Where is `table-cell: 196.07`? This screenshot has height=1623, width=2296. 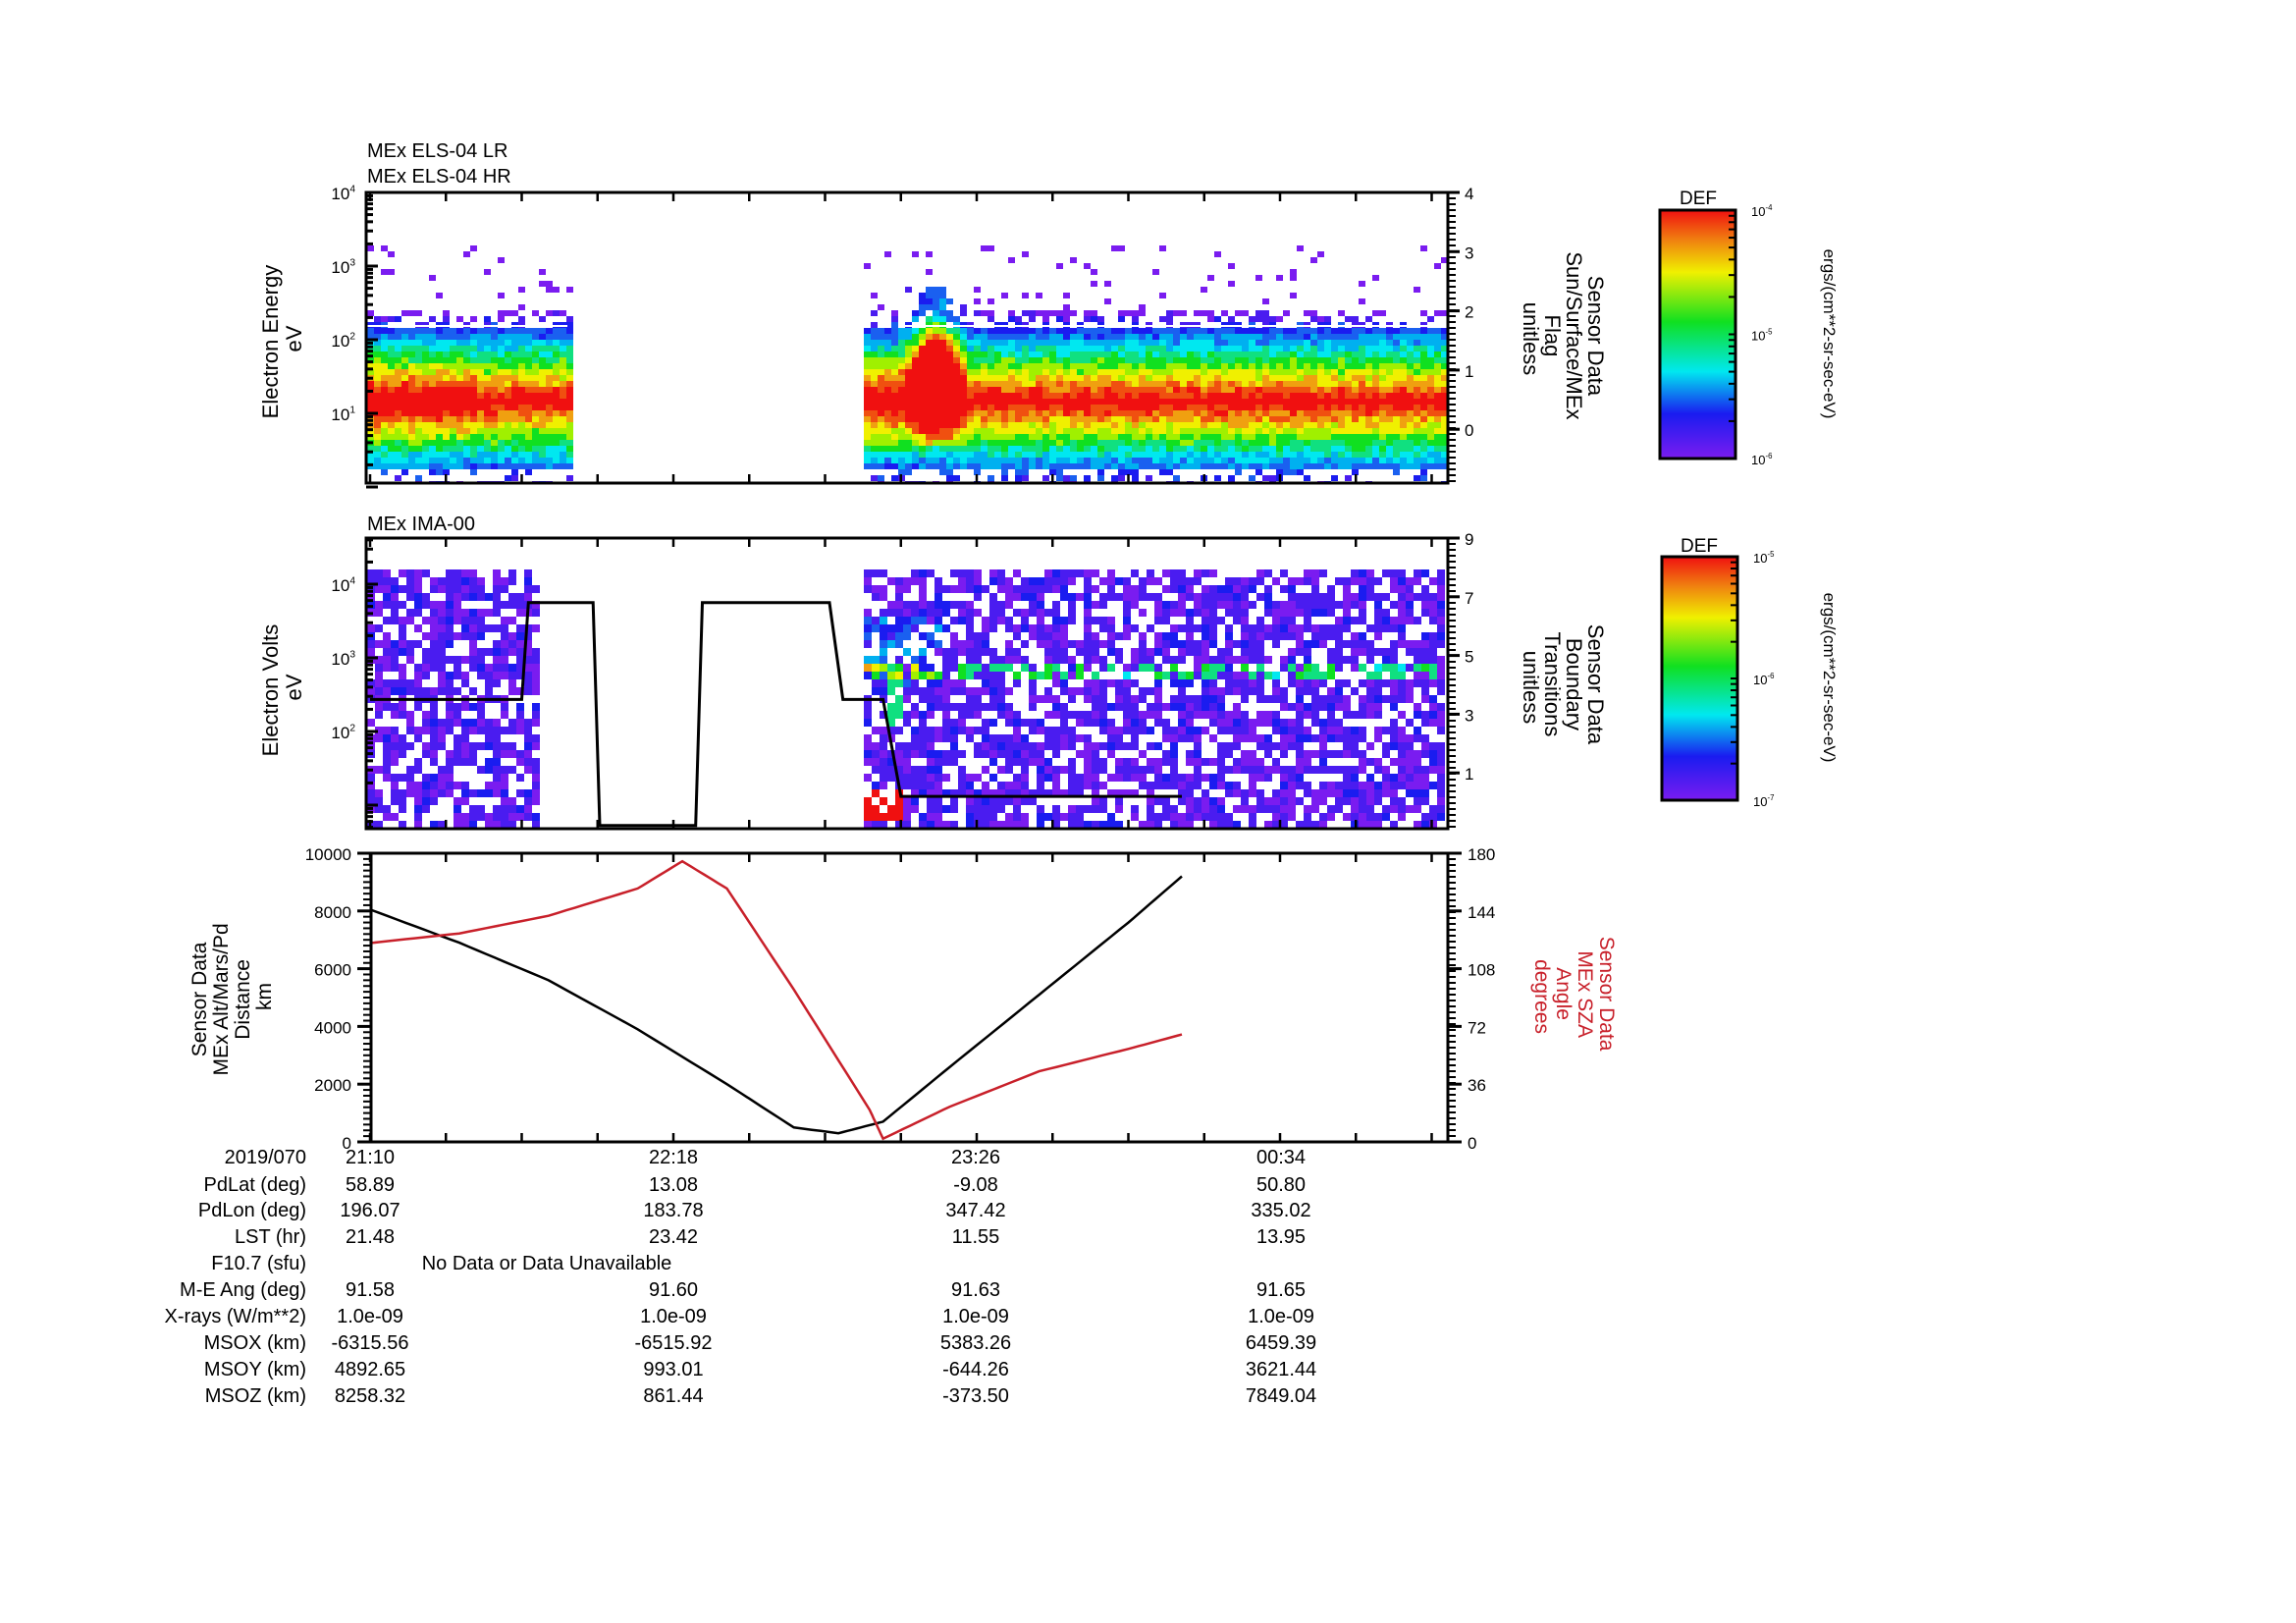
table-cell: 196.07 is located at coordinates (370, 1210).